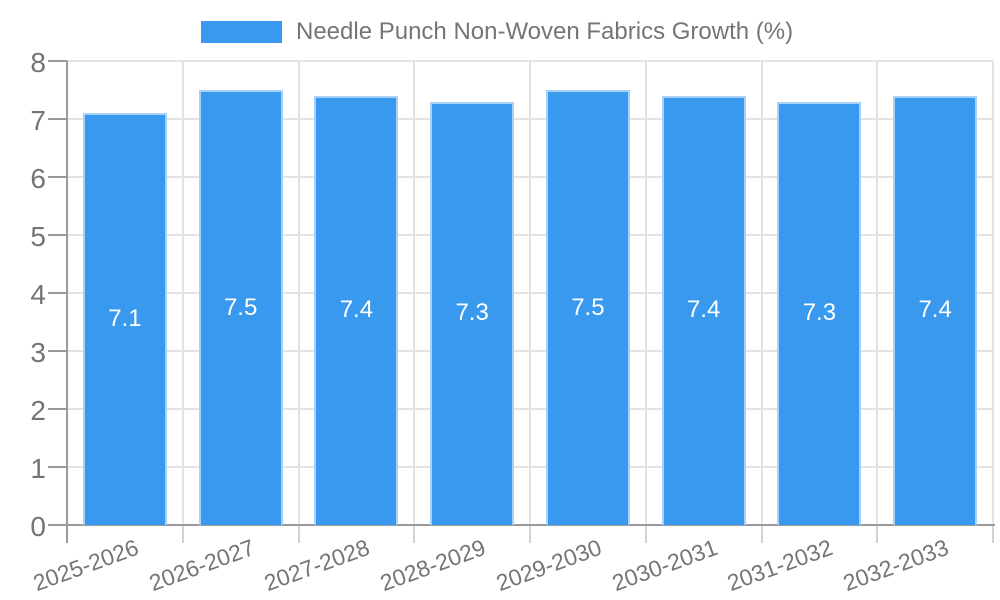 This screenshot has height=600, width=1000. I want to click on x-tick-label: 2030-2031, so click(664, 565).